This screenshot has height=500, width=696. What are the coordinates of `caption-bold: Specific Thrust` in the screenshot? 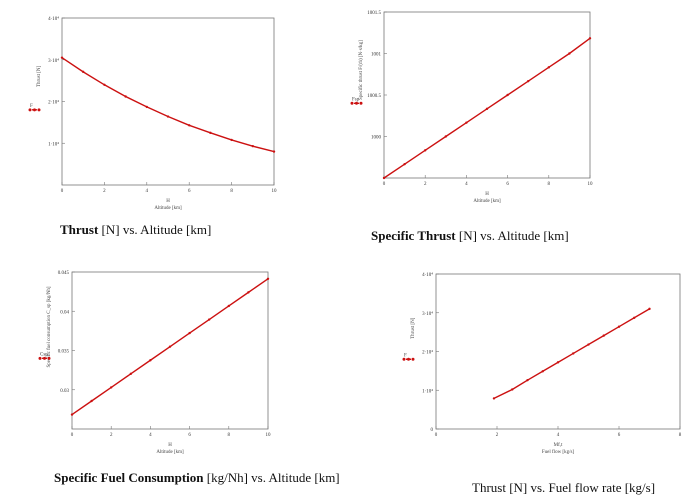 It's located at (413, 235).